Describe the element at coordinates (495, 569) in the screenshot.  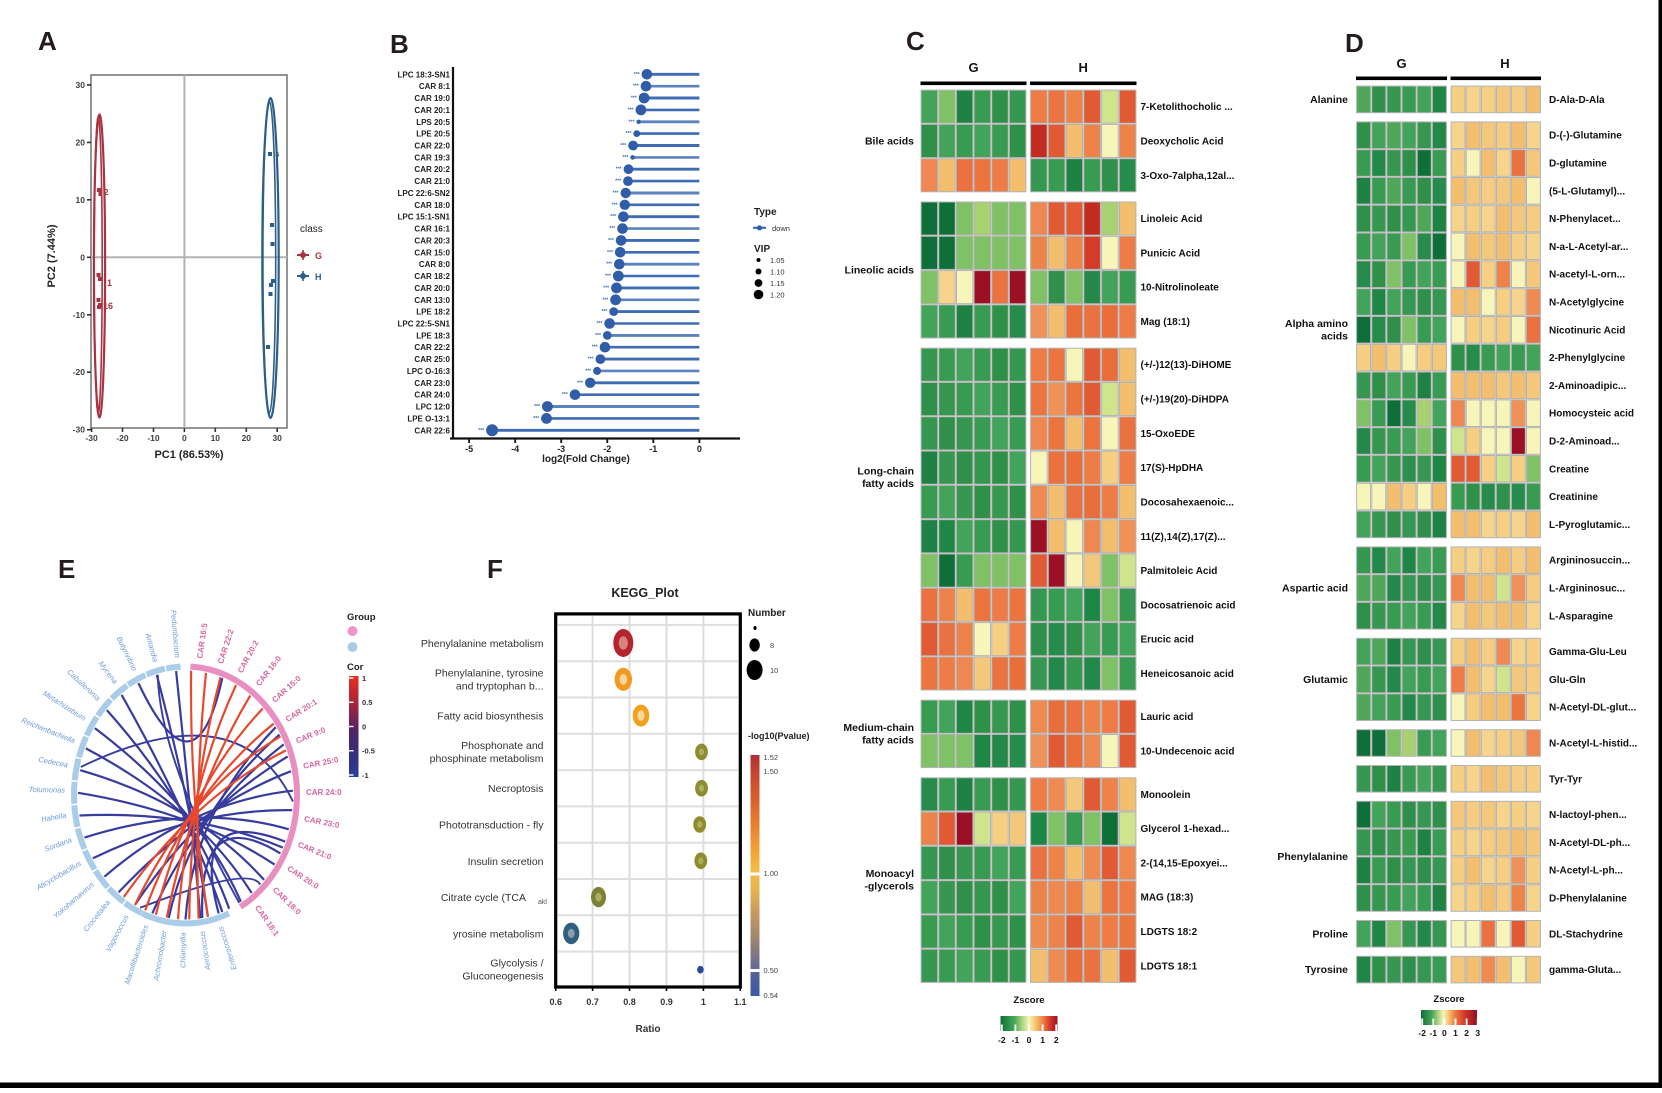
I see `svg-text: F` at that location.